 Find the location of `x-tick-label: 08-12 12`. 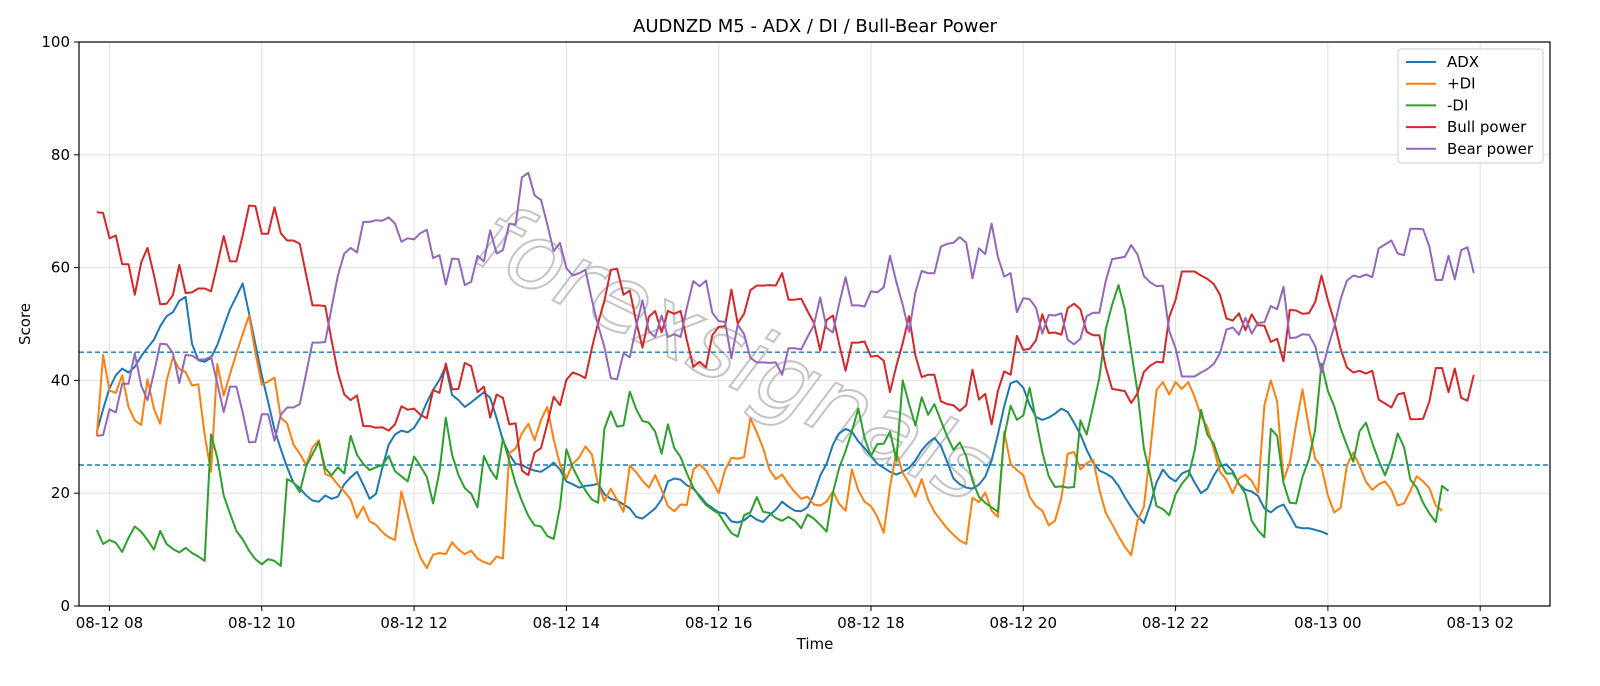

x-tick-label: 08-12 12 is located at coordinates (413, 623).